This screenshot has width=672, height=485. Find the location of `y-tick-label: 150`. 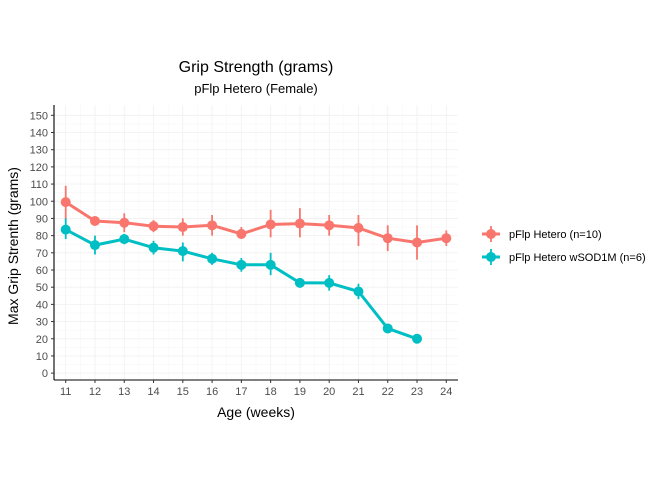

y-tick-label: 150 is located at coordinates (39, 116).